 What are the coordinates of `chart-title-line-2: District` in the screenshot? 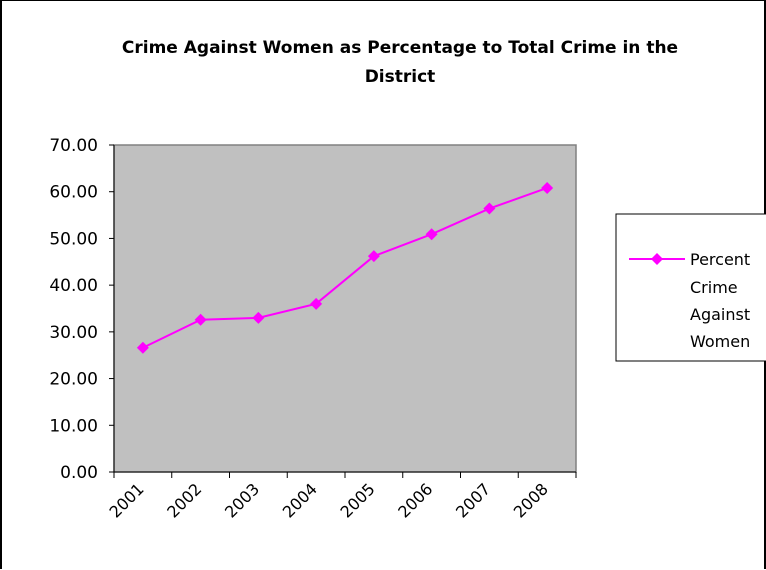 It's located at (400, 77).